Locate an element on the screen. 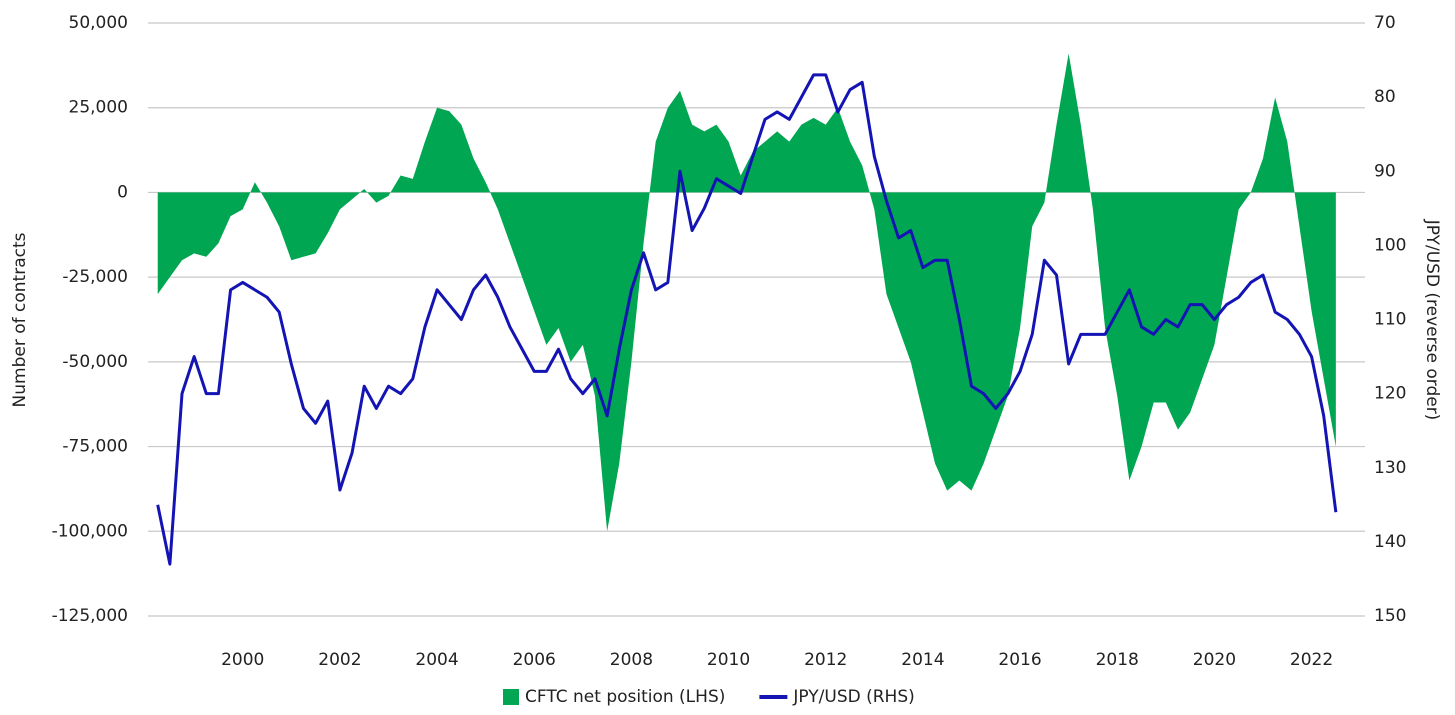  y2-tick-label: 100 is located at coordinates (1390, 245).